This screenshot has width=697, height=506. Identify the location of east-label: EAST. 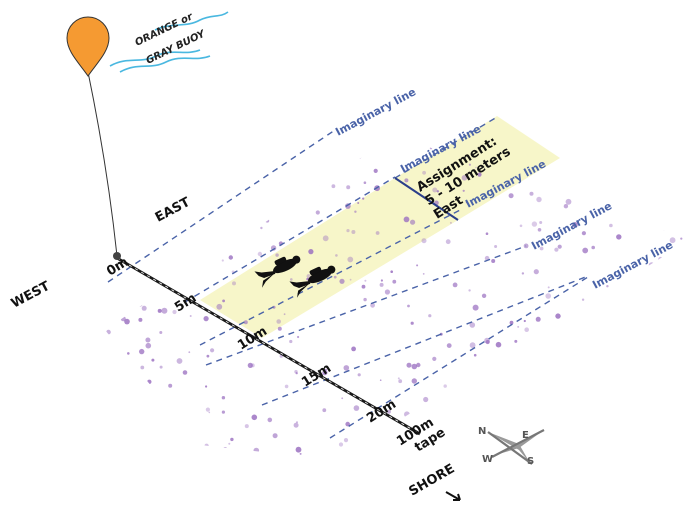
(173, 210).